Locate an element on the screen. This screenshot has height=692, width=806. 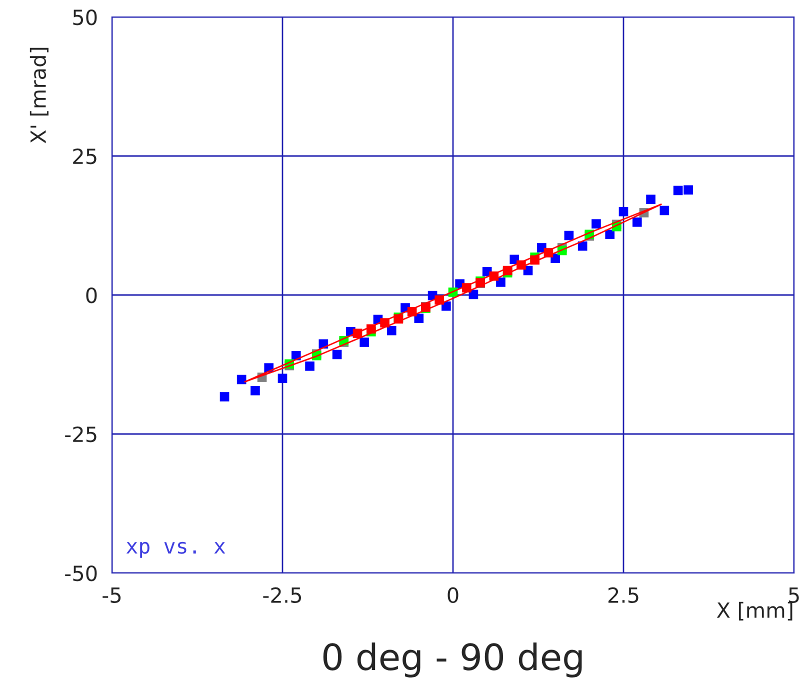
x-tick-label: 5 is located at coordinates (793, 596).